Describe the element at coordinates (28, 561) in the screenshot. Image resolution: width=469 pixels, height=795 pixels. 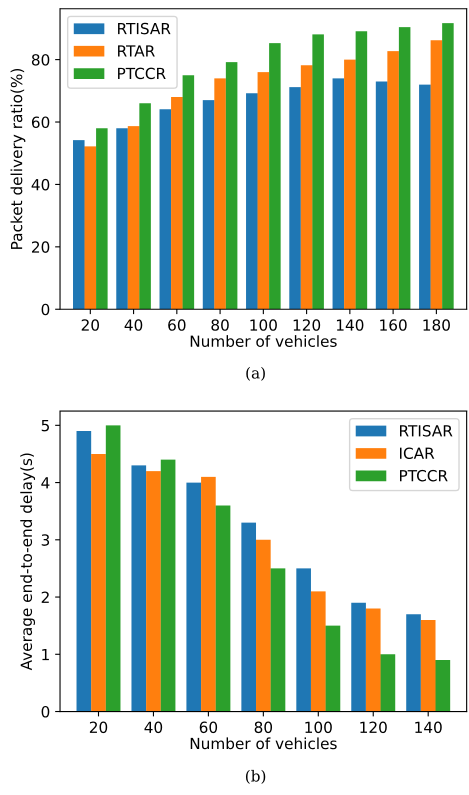
I see `y-axis-title: Average end-to-end delay(s)` at that location.